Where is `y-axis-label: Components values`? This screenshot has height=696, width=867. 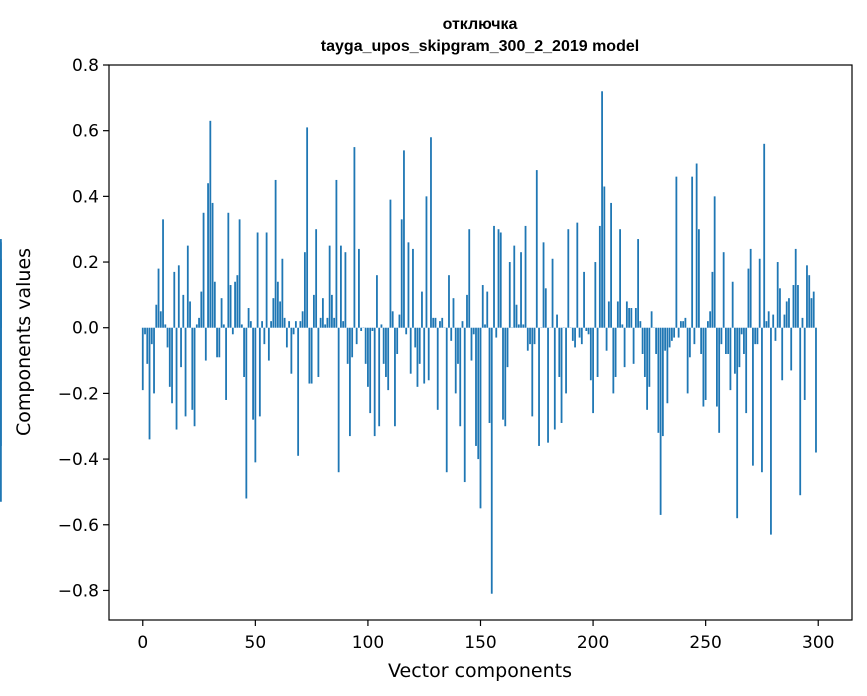 y-axis-label: Components values is located at coordinates (24, 342).